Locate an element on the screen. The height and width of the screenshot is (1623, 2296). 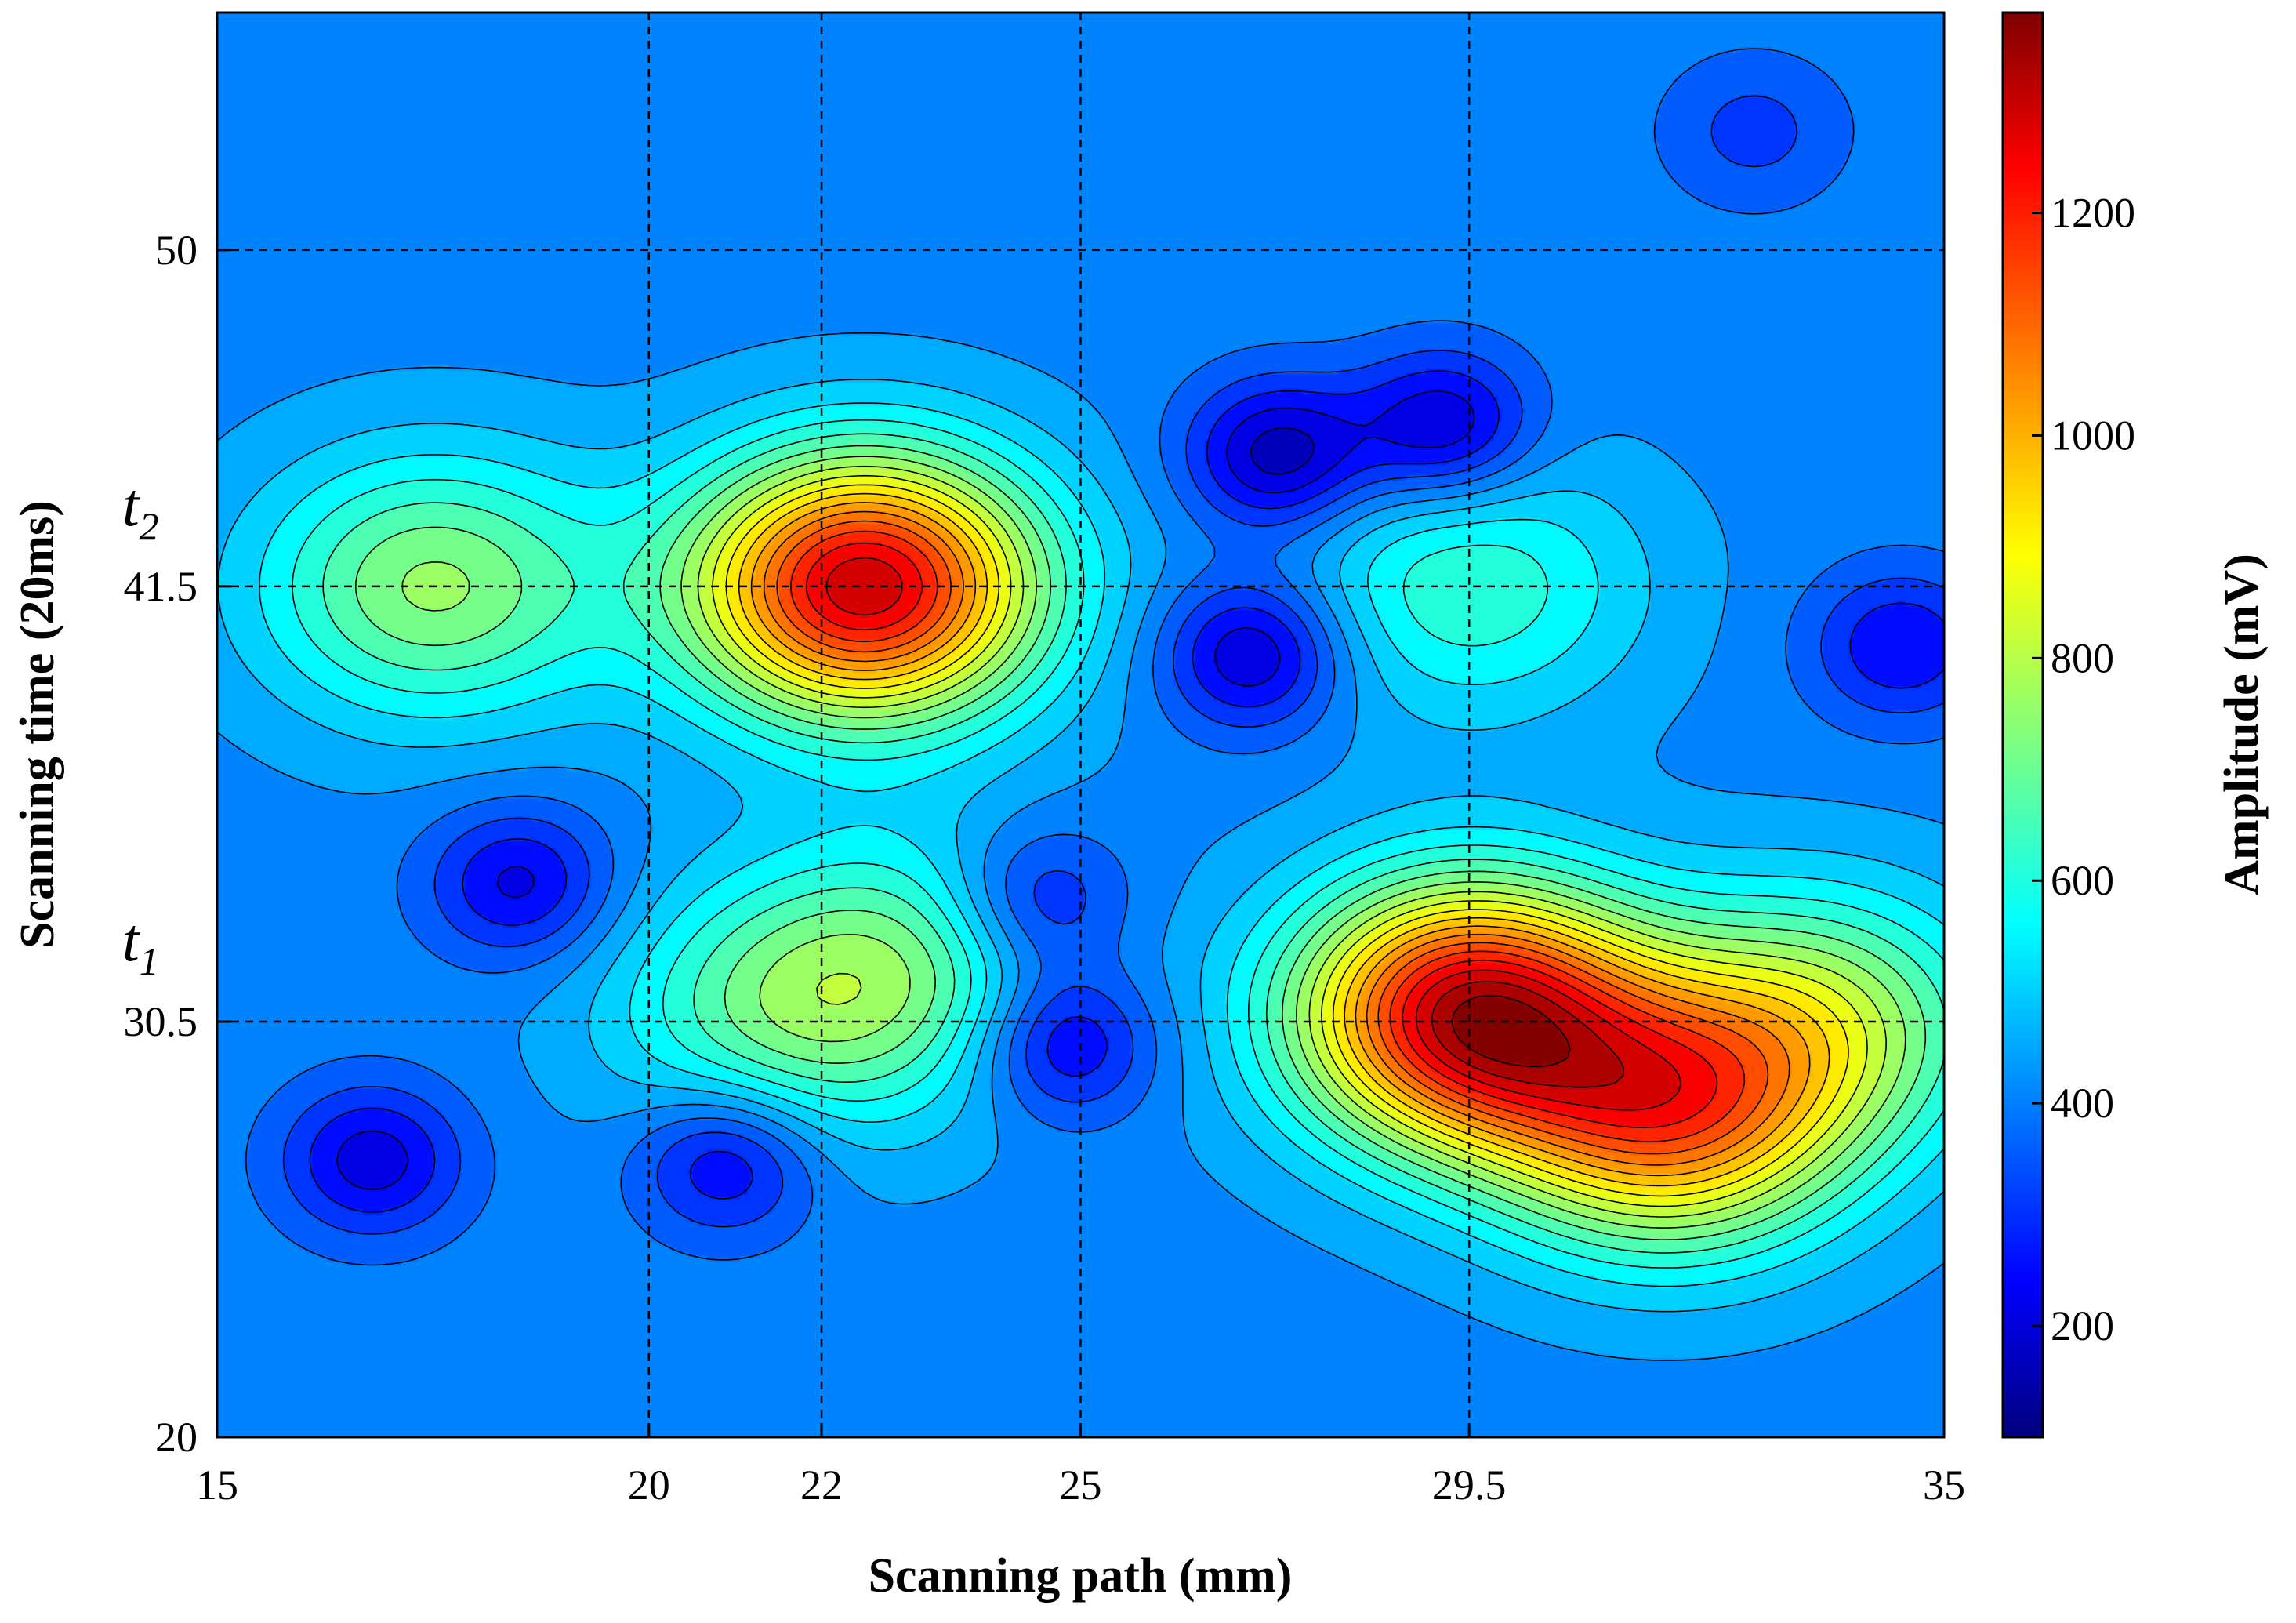
x-tick-label: 25 is located at coordinates (1081, 1485).